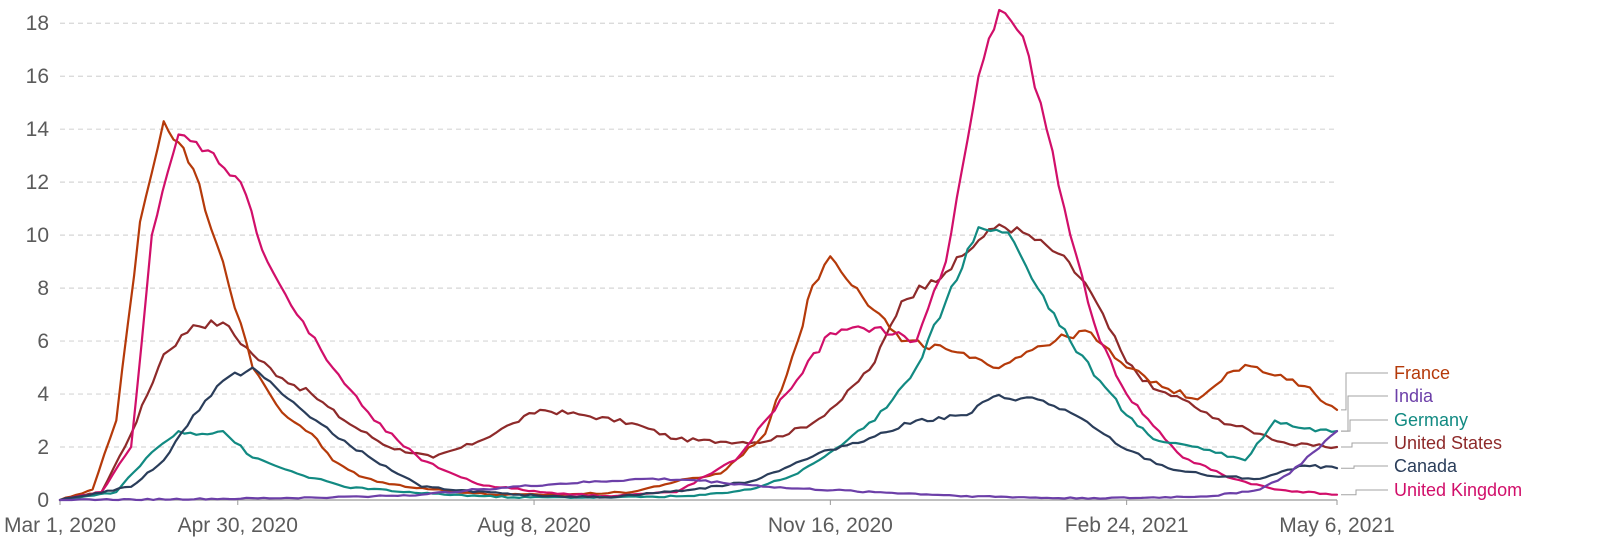 Image resolution: width=1600 pixels, height=550 pixels. What do you see at coordinates (1127, 525) in the screenshot?
I see `x-tick-label: Feb 24, 2021` at bounding box center [1127, 525].